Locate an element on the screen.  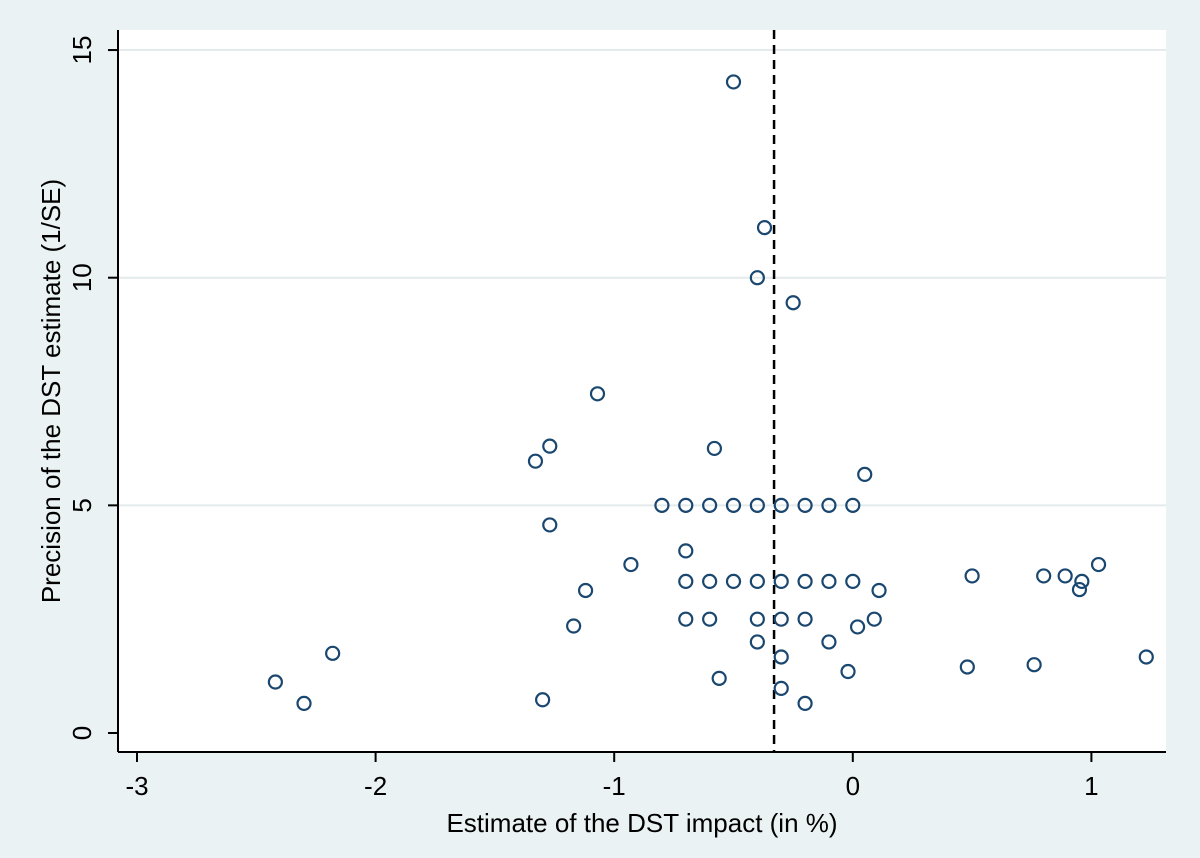
x-tick-label-4: 1 is located at coordinates (1091, 786).